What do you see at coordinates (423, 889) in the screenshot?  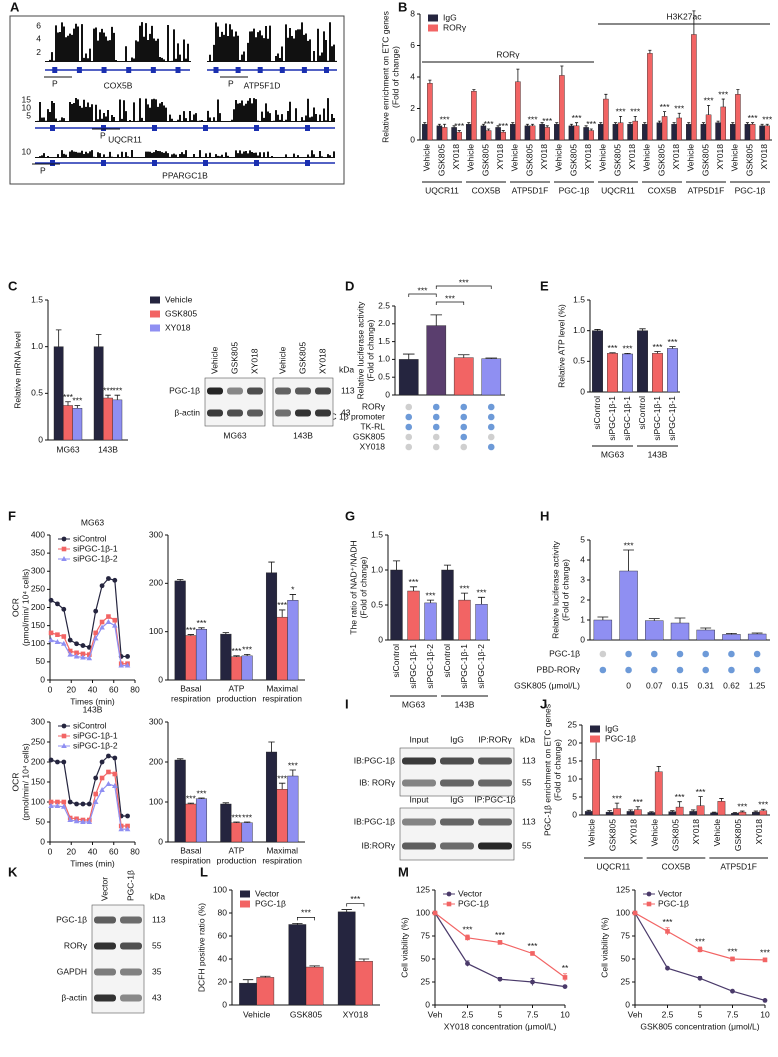 I see `y-tick-label: 125` at bounding box center [423, 889].